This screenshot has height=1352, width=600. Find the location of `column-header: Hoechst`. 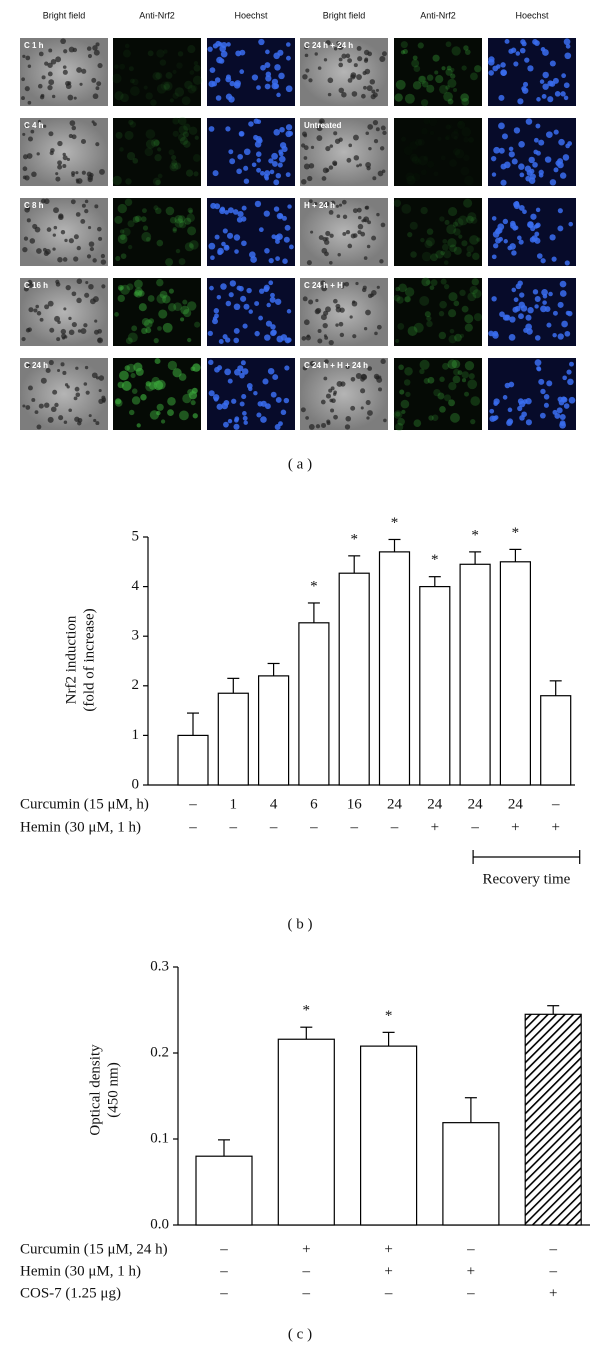

column-header: Hoechst is located at coordinates (251, 15).